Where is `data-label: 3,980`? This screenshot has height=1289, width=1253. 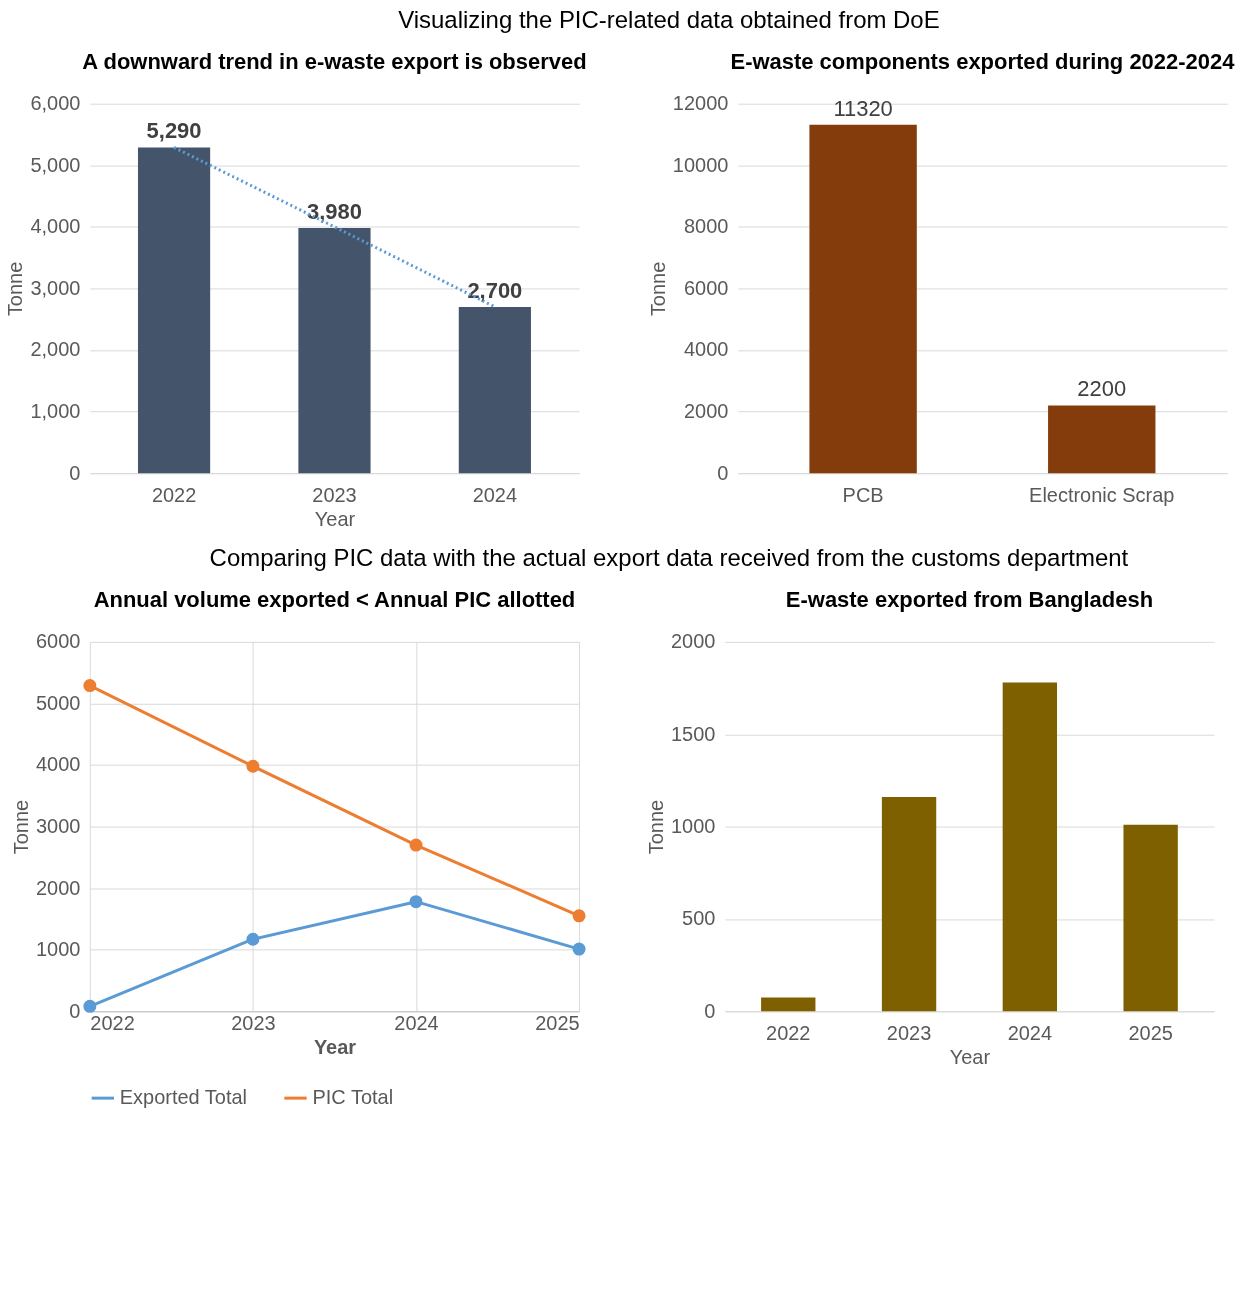
data-label: 3,980 is located at coordinates (334, 212).